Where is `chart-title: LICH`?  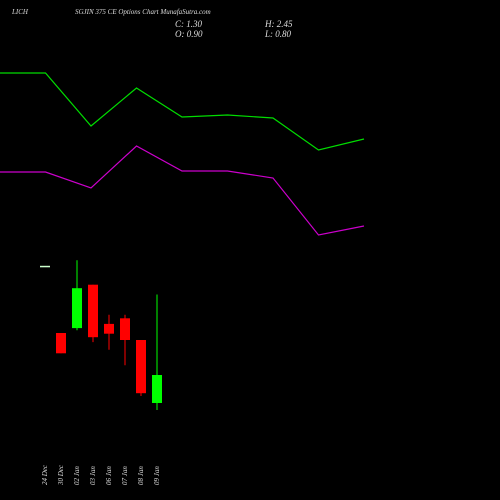 chart-title: LICH is located at coordinates (20, 12).